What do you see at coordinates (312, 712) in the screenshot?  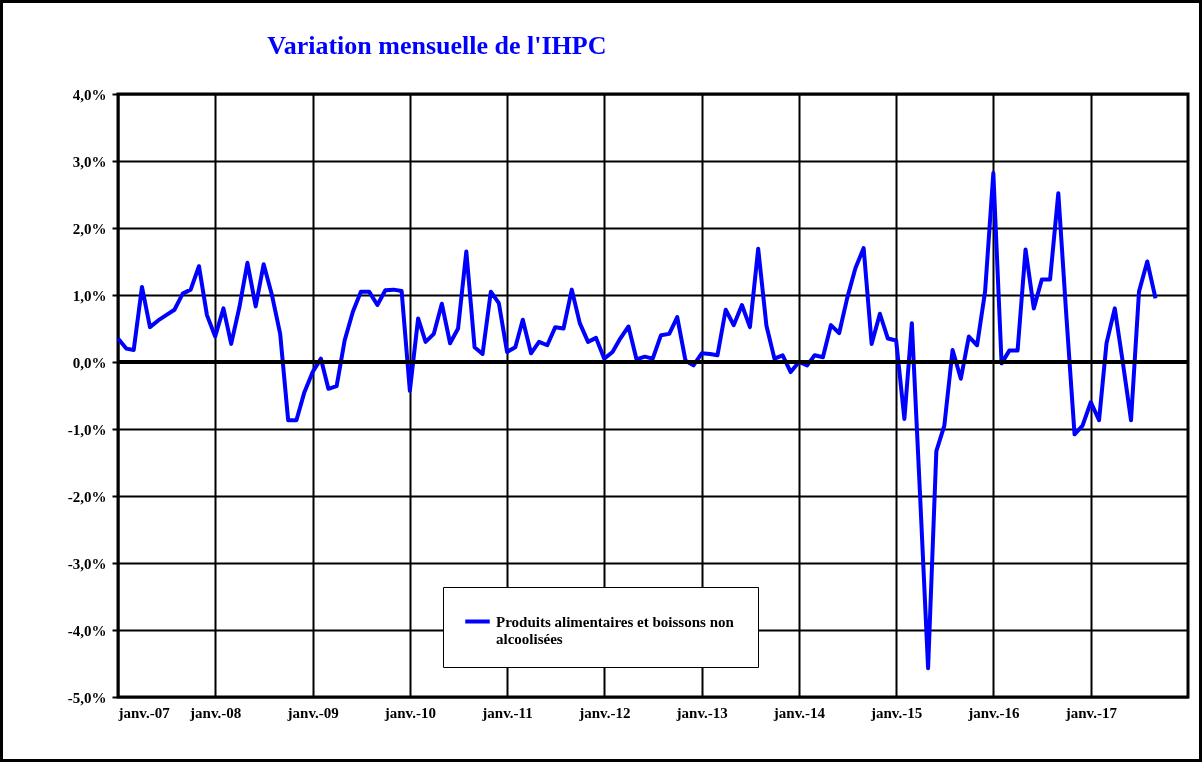 I see `x-tick-label: janv.-09` at bounding box center [312, 712].